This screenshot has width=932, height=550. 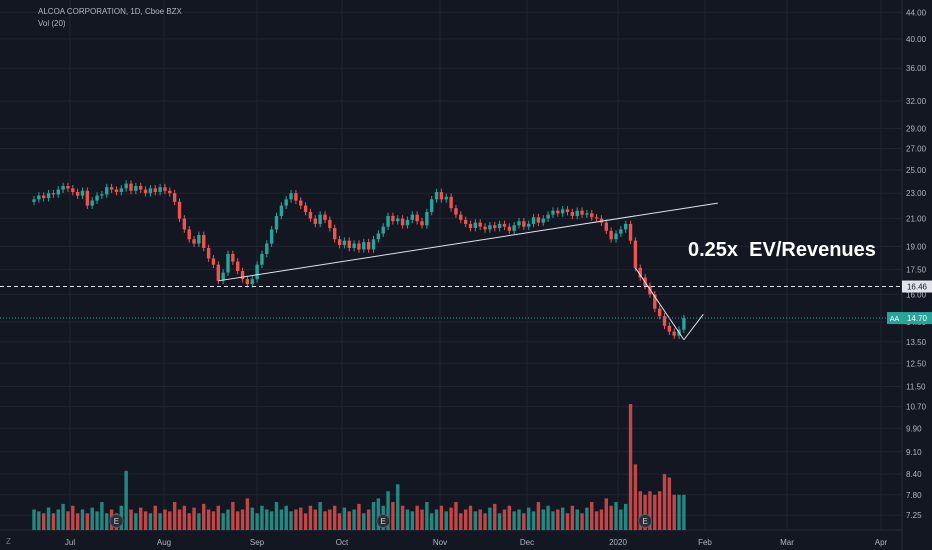 I want to click on x-tick-label: Jul, so click(x=70, y=542).